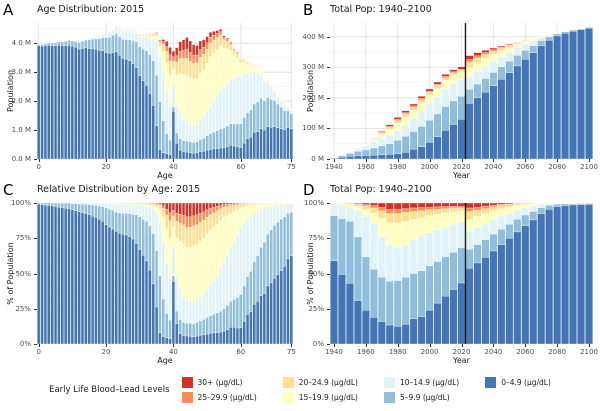  I want to click on legend-item-10to14: 10–14.9 (μg/dL), so click(421, 382).